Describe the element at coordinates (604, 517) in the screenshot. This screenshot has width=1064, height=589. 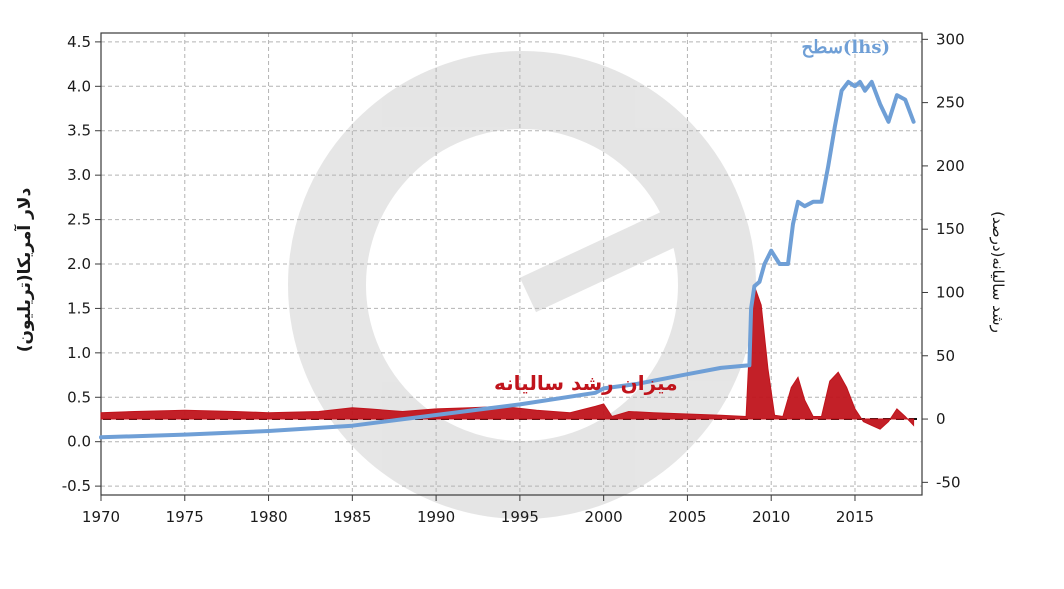
I see `x-tick-label: 2000` at that location.